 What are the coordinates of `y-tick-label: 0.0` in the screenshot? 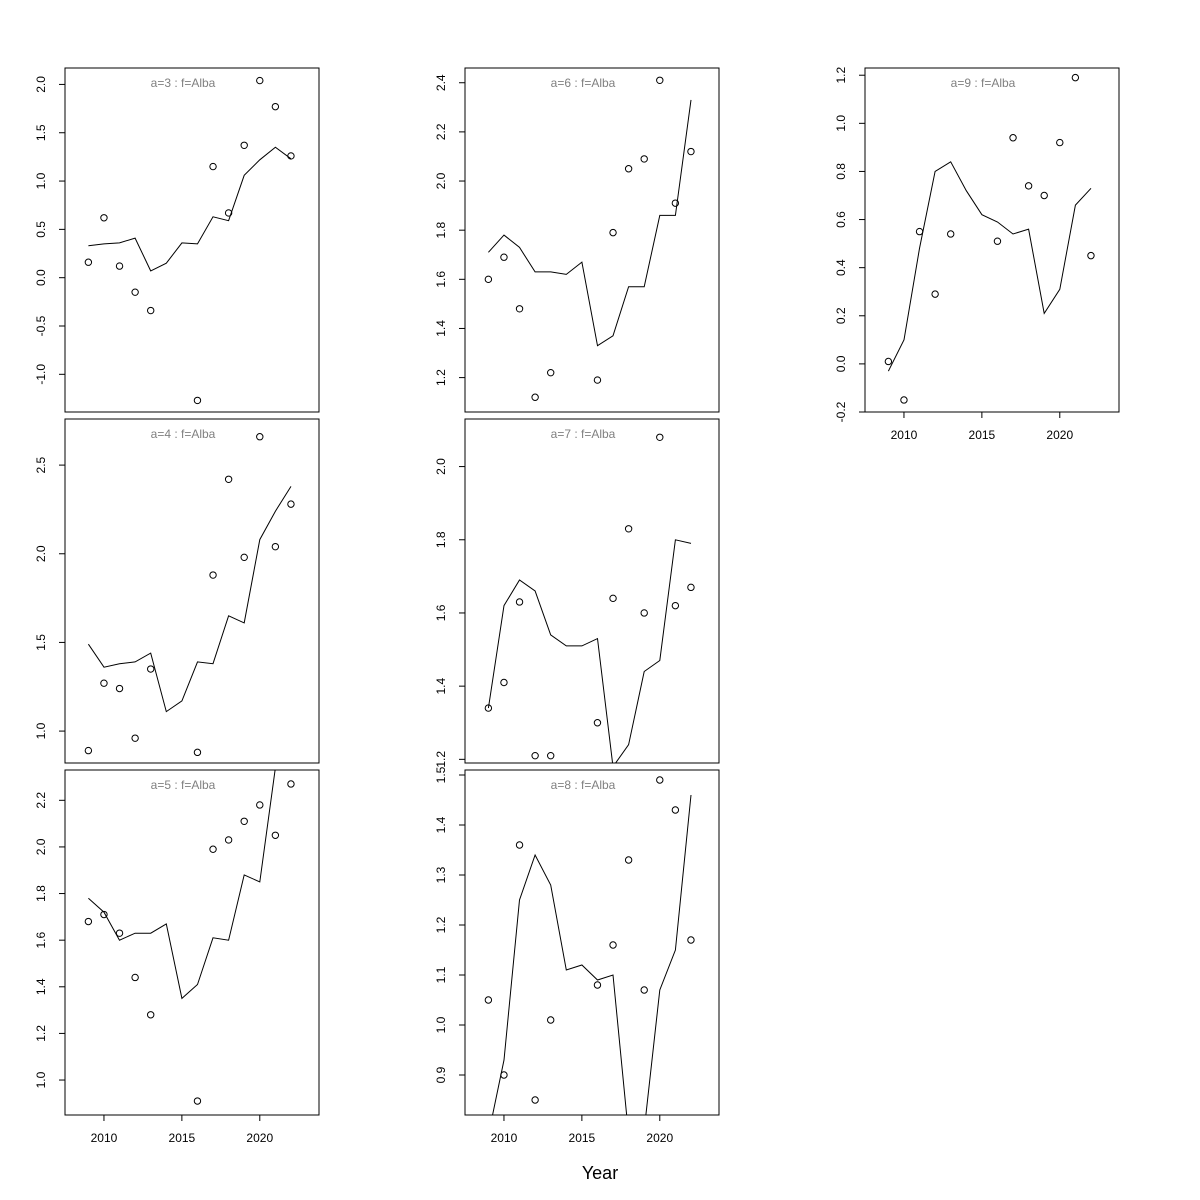 It's located at (841, 363).